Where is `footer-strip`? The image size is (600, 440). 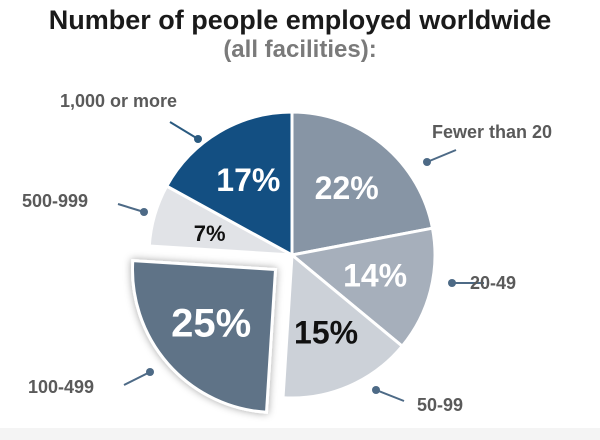 footer-strip is located at coordinates (300, 434).